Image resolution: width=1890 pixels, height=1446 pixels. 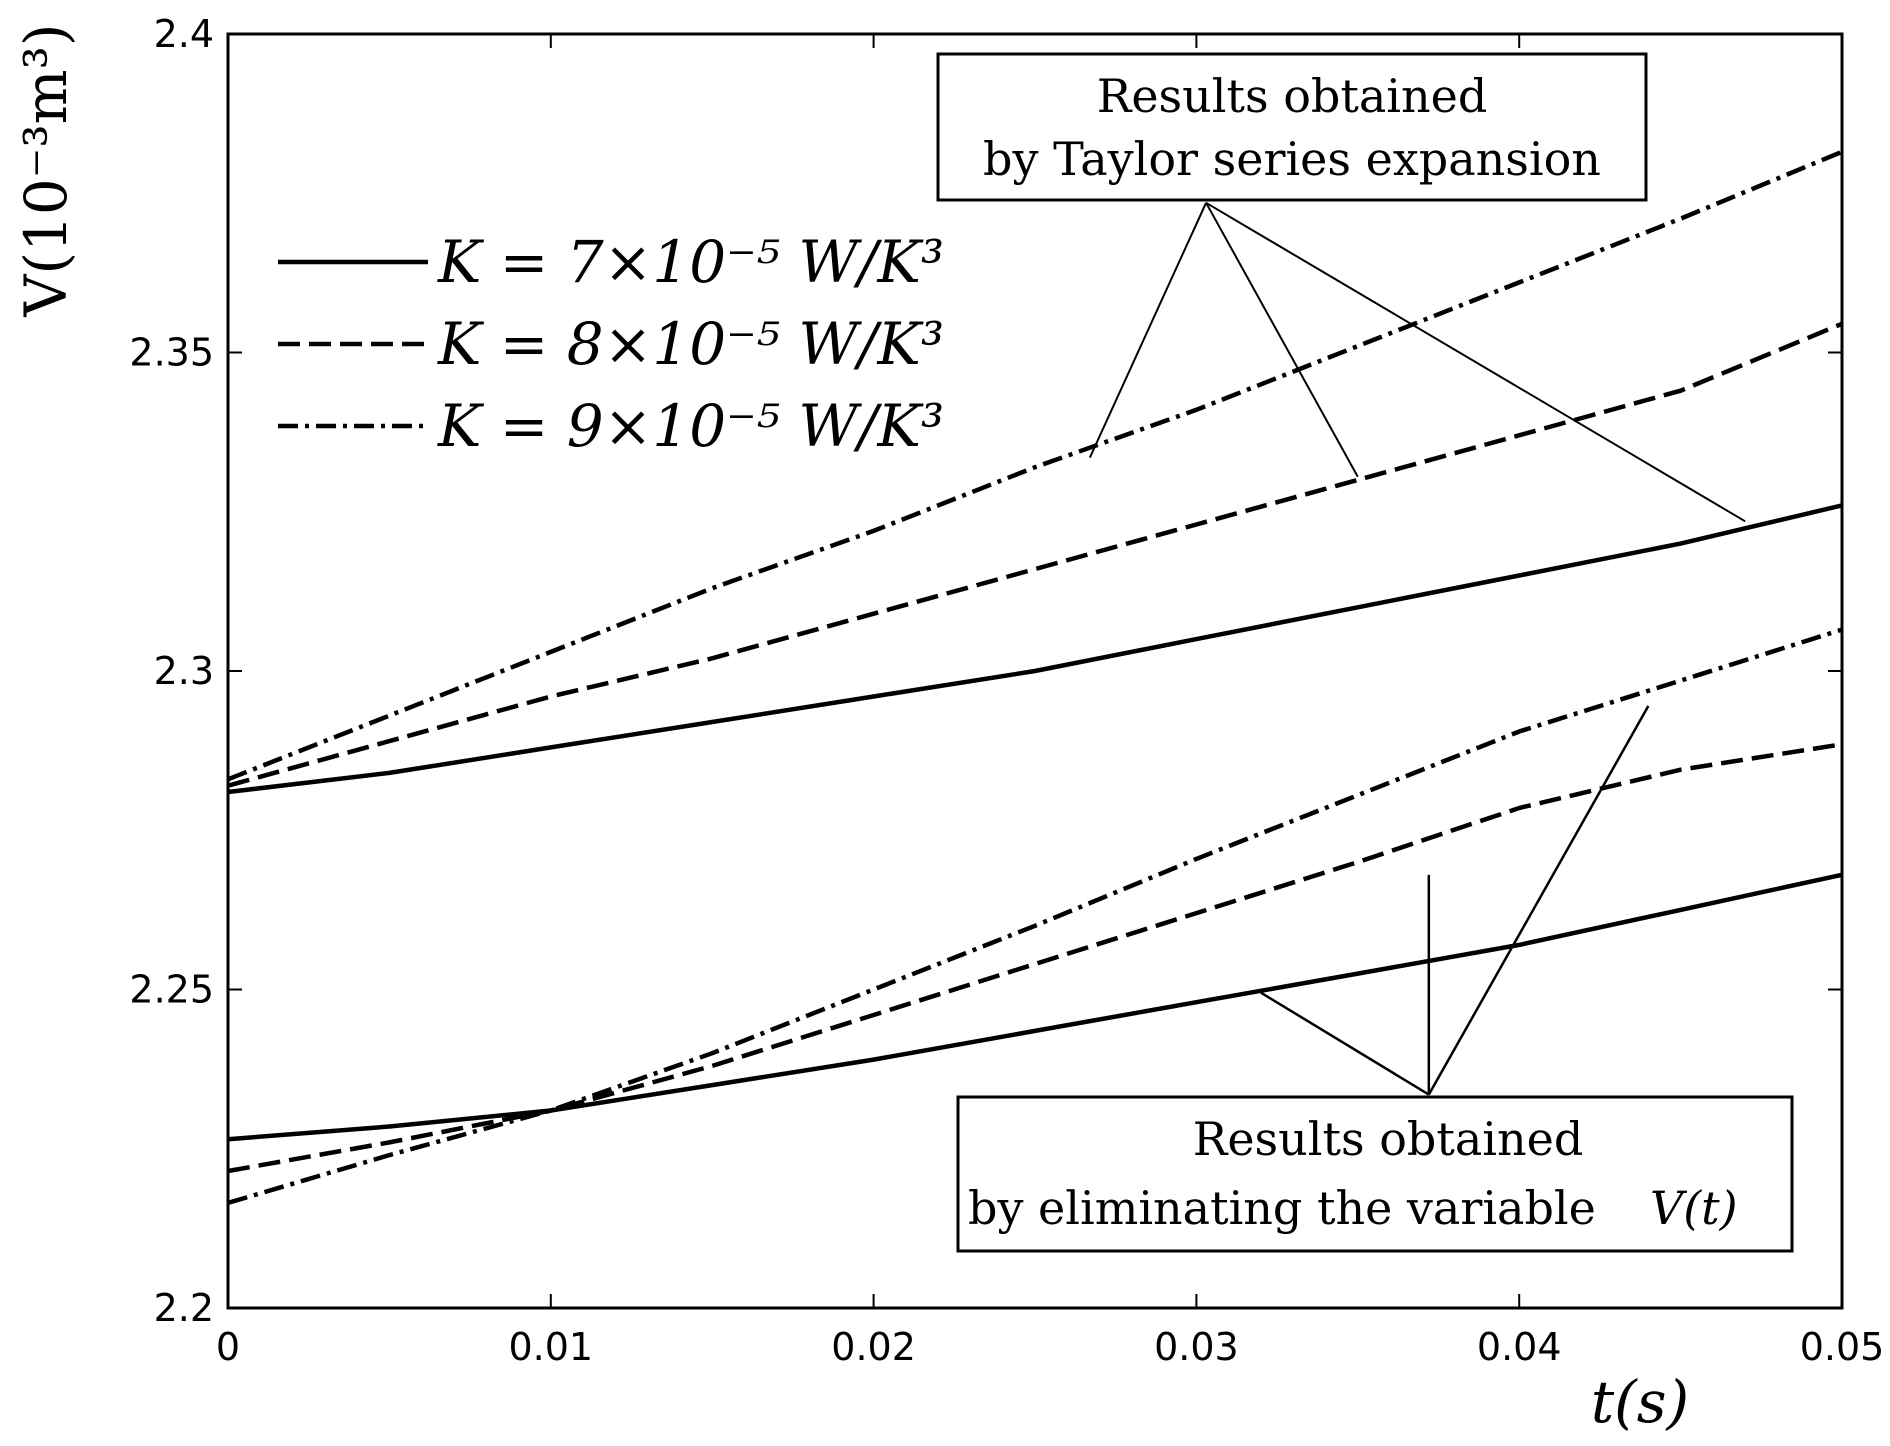 What do you see at coordinates (1388, 1139) in the screenshot?
I see `annotation-text-eliminating: Results obtained` at bounding box center [1388, 1139].